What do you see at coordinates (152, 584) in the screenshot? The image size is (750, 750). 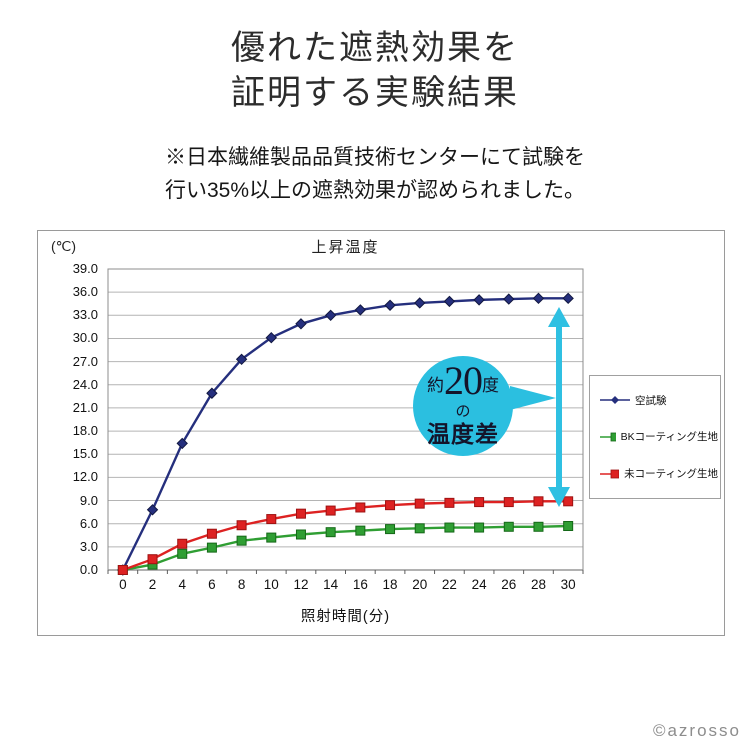 I see `x-tick-label: 2` at bounding box center [152, 584].